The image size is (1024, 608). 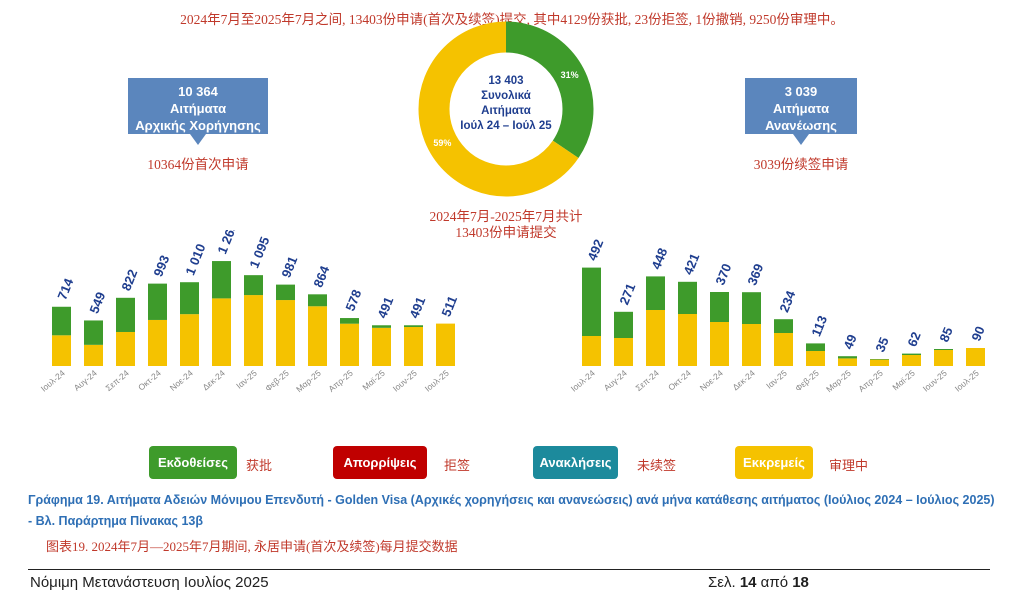 What do you see at coordinates (657, 465) in the screenshot?
I see `legend-revoked-zh: 未续签` at bounding box center [657, 465].